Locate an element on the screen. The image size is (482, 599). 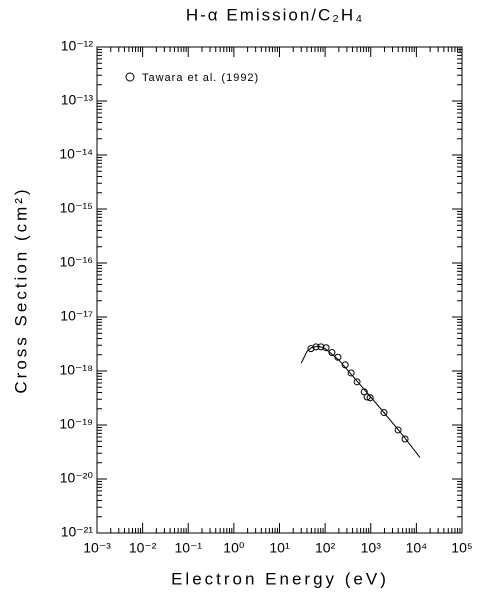
y-tick-label: 10⁻¹⁷ is located at coordinates (76, 316).